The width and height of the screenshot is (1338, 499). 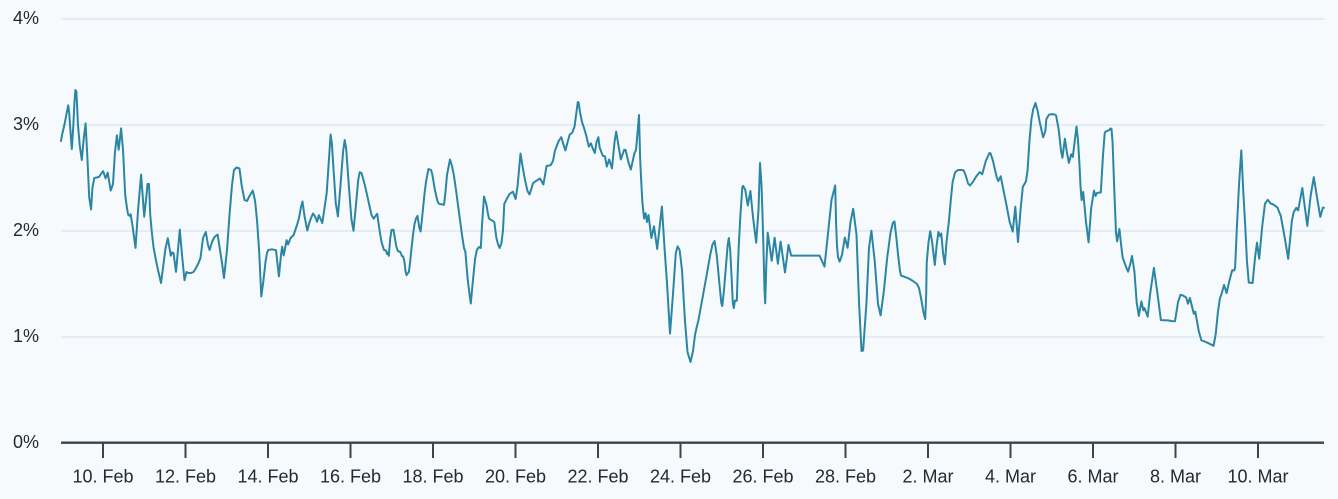 I want to click on svg-text: 1%, so click(x=26, y=336).